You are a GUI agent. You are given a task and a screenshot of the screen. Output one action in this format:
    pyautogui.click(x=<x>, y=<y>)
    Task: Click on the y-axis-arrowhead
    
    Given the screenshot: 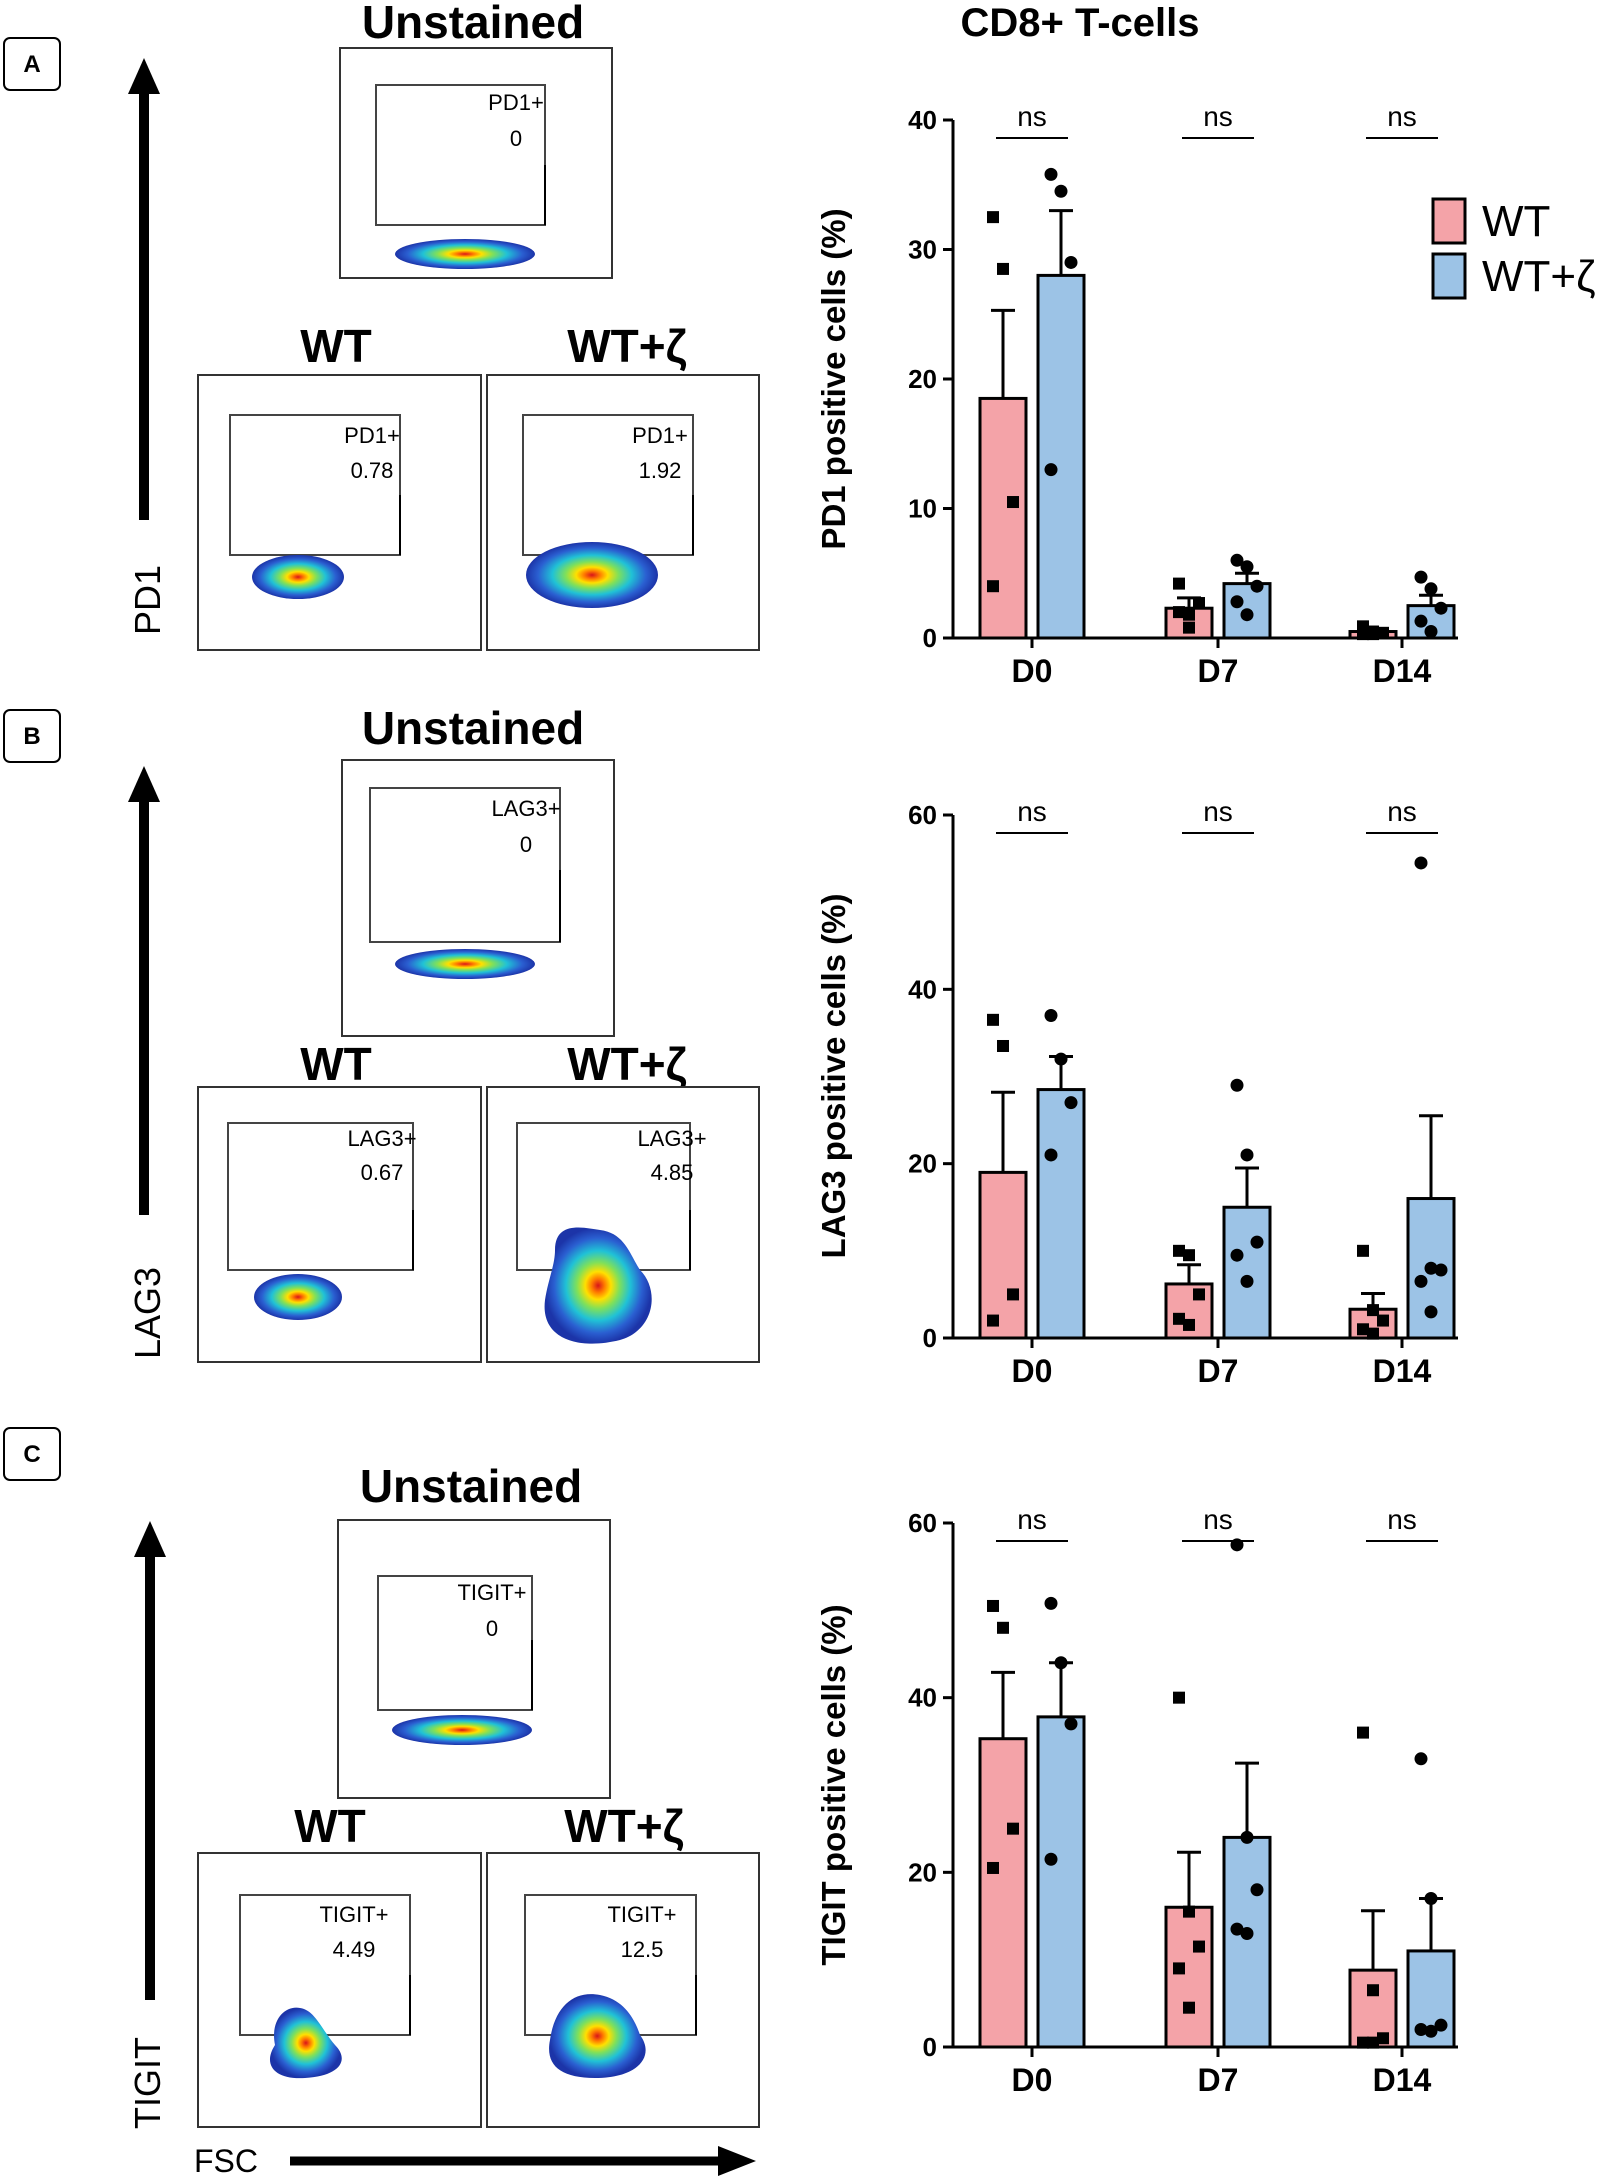 What is the action you would take?
    pyautogui.click(x=144, y=76)
    